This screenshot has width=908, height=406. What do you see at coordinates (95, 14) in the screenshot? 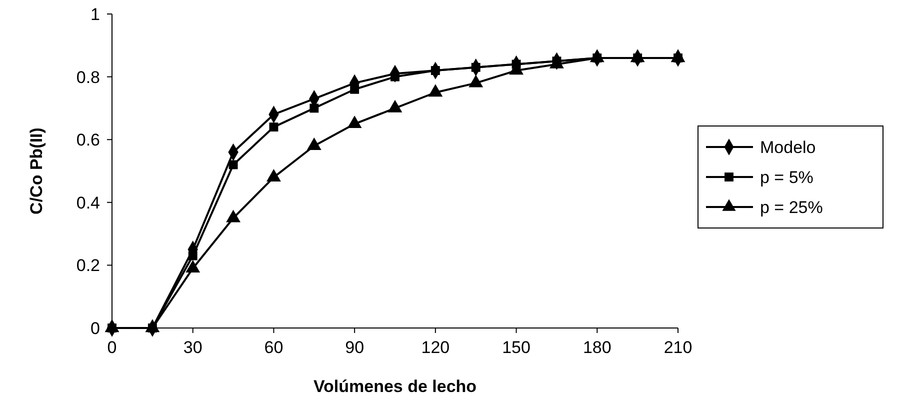
I see `y-tick-label: 1` at bounding box center [95, 14].